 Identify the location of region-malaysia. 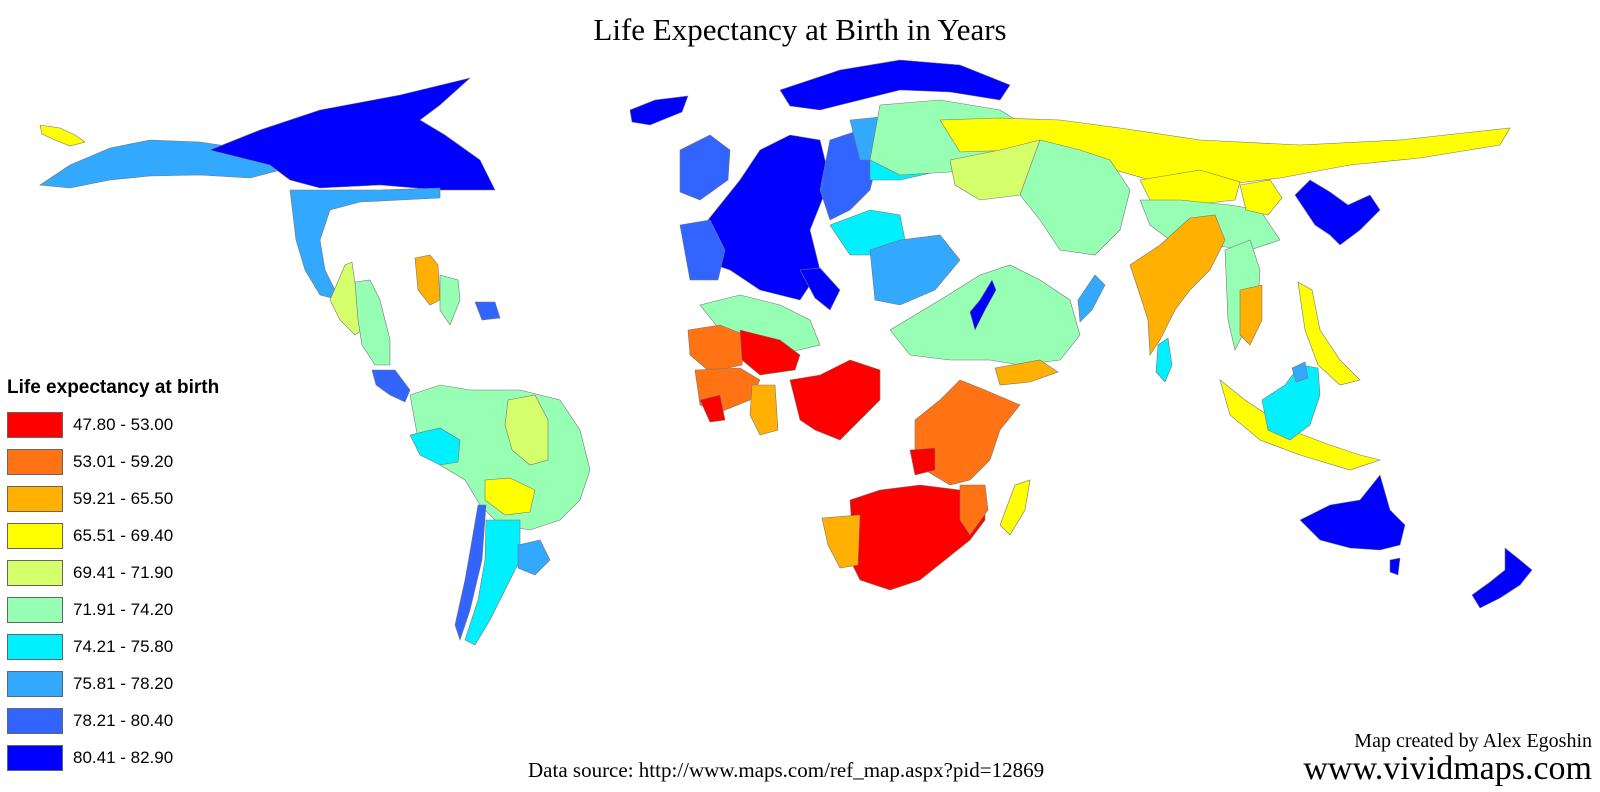
(1291, 402).